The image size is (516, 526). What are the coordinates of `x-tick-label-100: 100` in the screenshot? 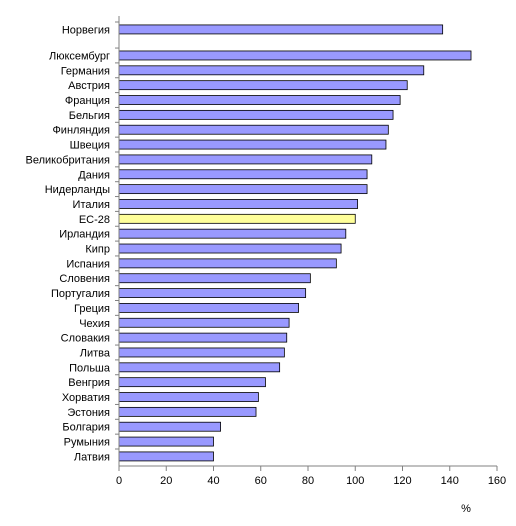 It's located at (355, 481).